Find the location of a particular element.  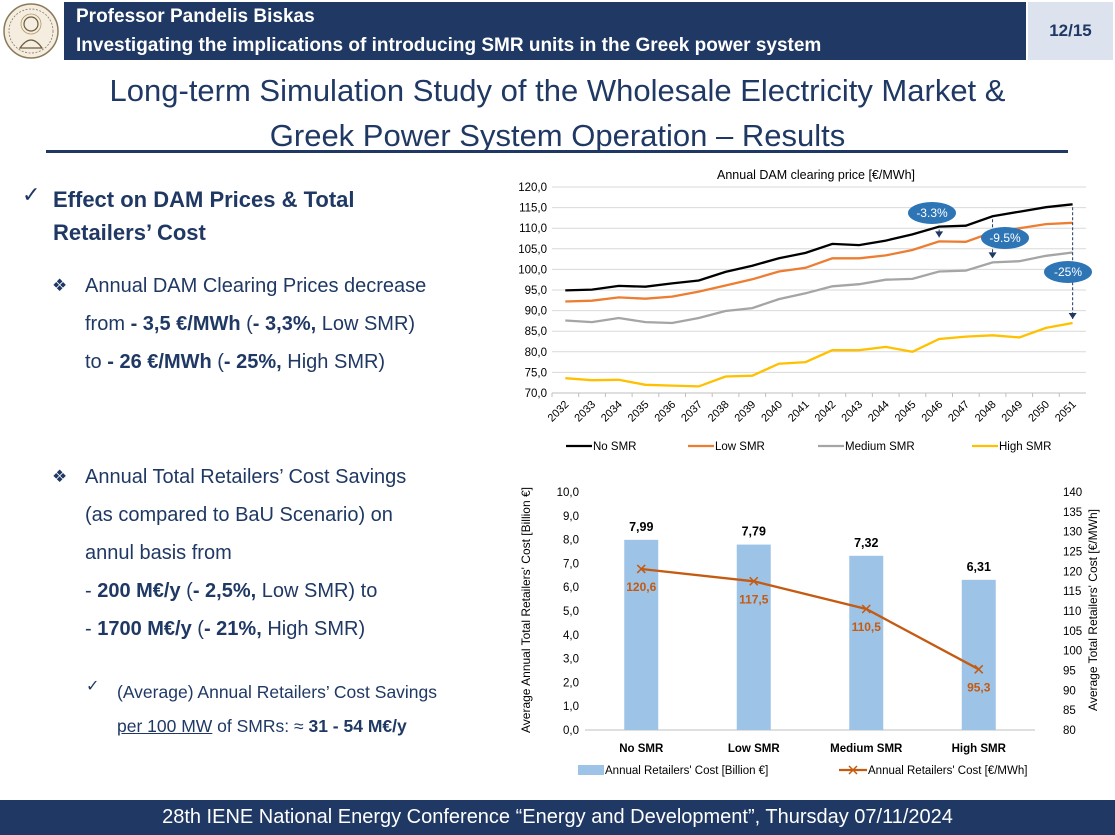

y-tick-label: 80,0 is located at coordinates (536, 353).